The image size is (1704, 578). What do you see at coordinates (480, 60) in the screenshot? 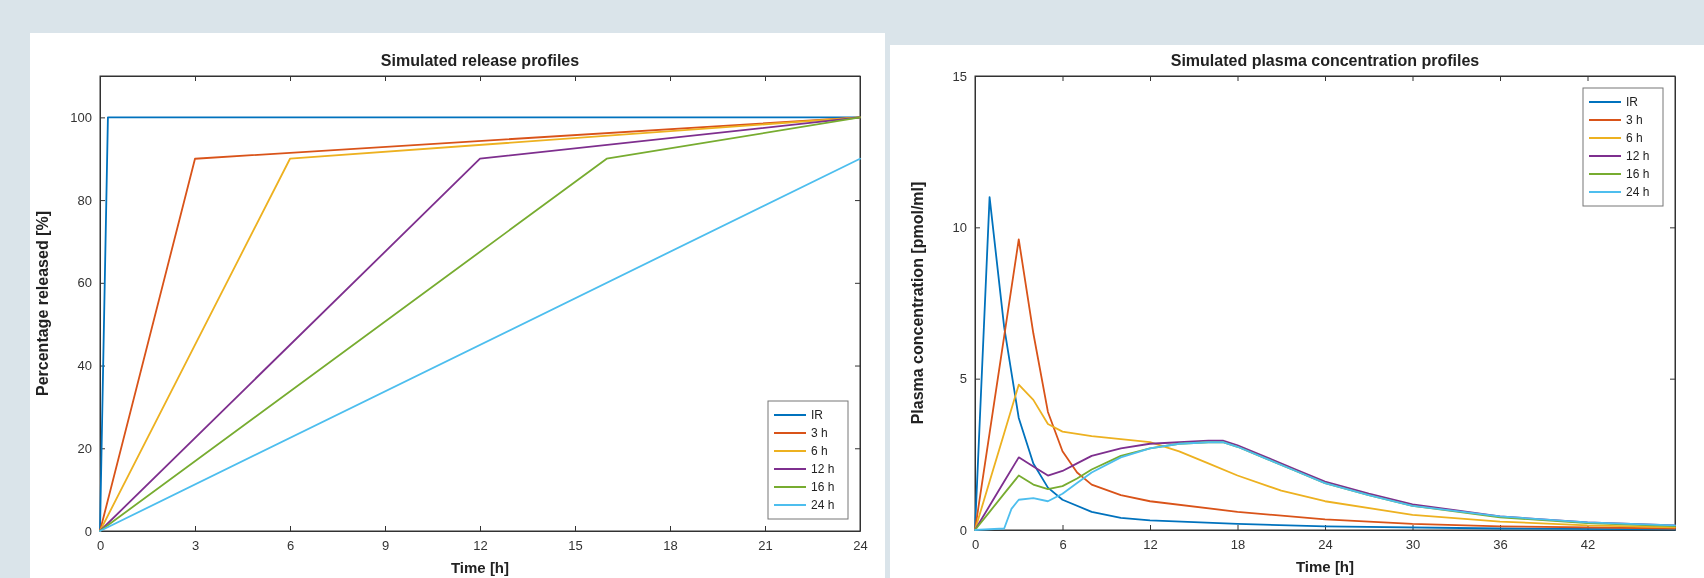
I see `chart-title: Simulated release profiles` at bounding box center [480, 60].